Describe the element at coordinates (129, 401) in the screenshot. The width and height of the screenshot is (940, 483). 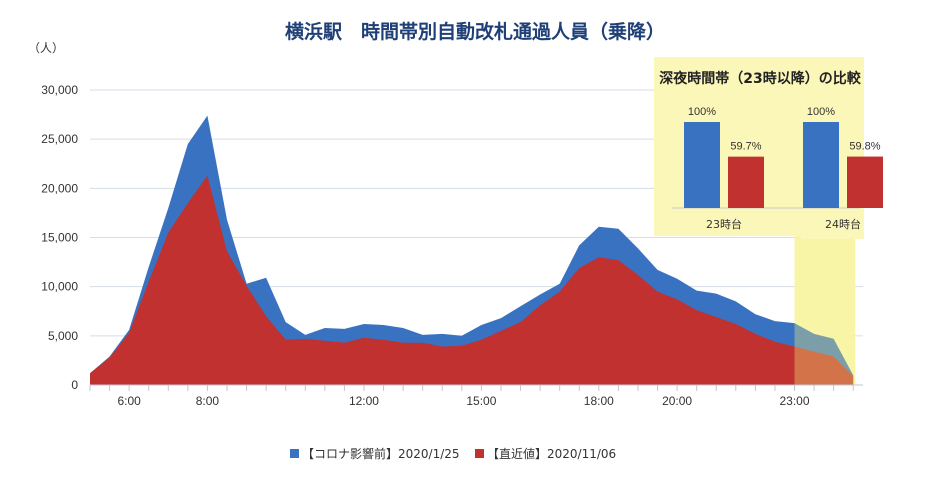
I see `x-tick-label: 6:00` at that location.